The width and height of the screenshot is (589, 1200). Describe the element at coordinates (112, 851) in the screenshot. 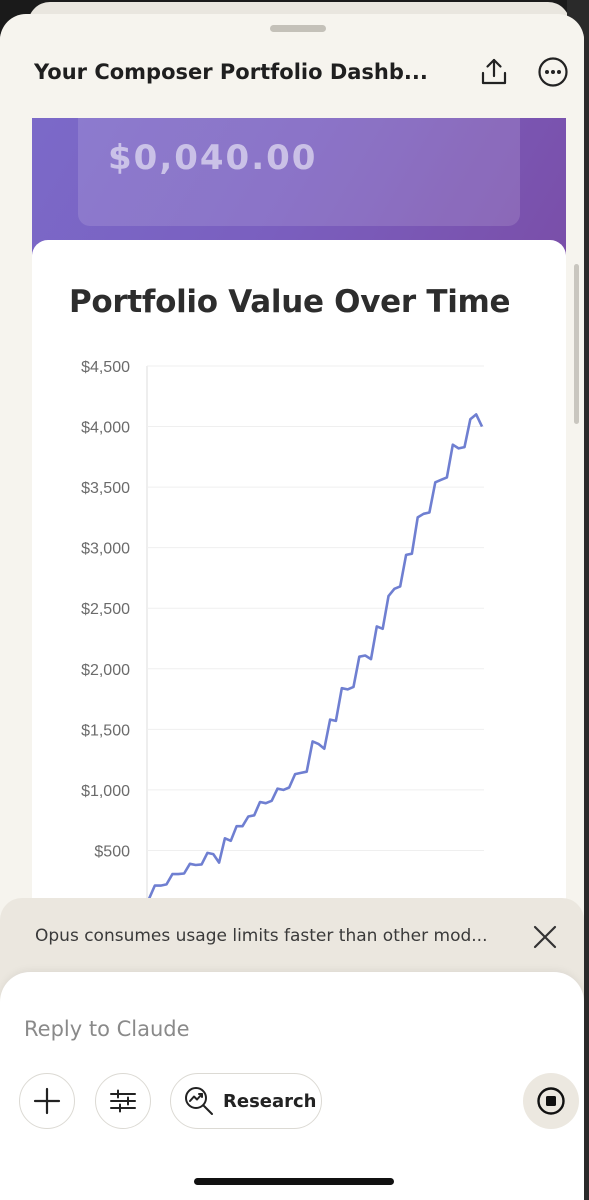

I see `y-tick-label: $500` at that location.